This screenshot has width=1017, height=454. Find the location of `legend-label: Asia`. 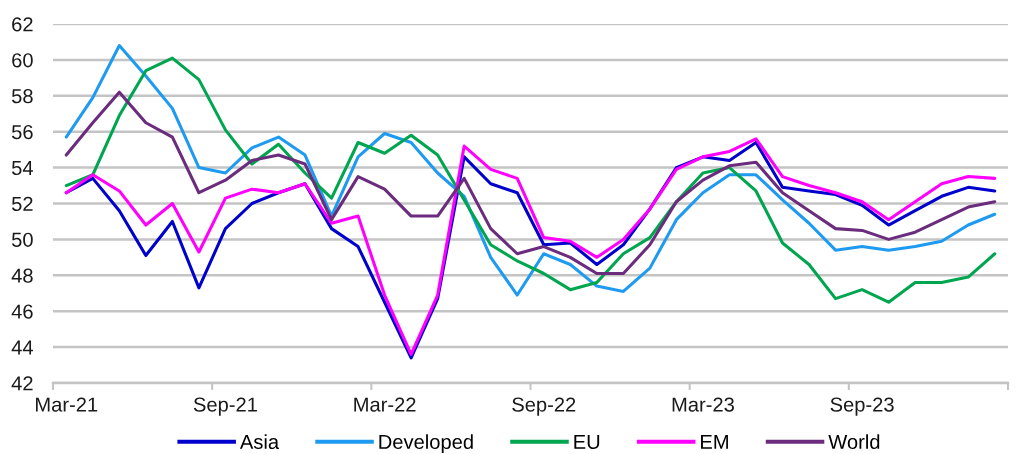

legend-label: Asia is located at coordinates (259, 442).